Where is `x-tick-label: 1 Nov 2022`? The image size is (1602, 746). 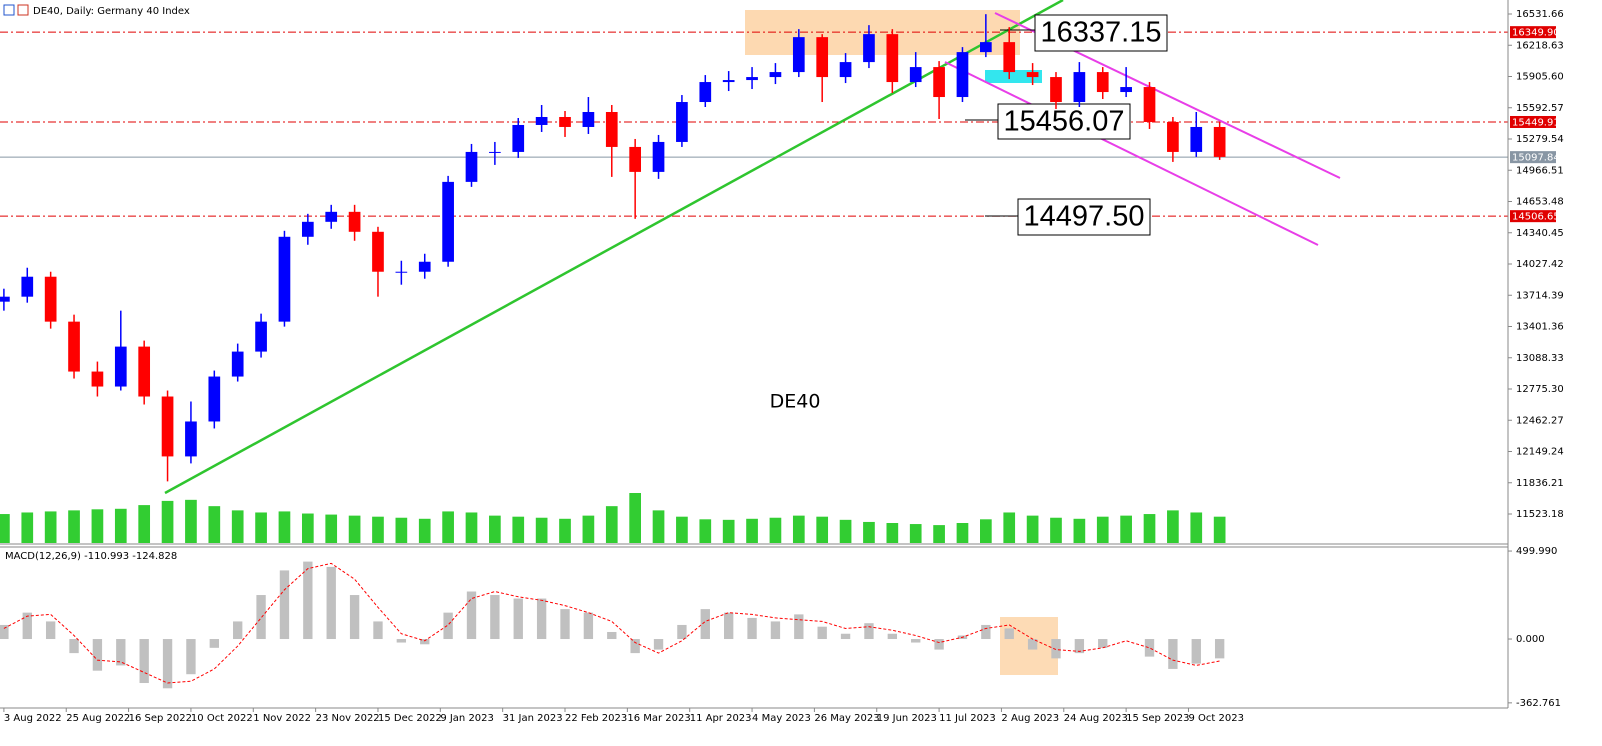 x-tick-label: 1 Nov 2022 is located at coordinates (282, 718).